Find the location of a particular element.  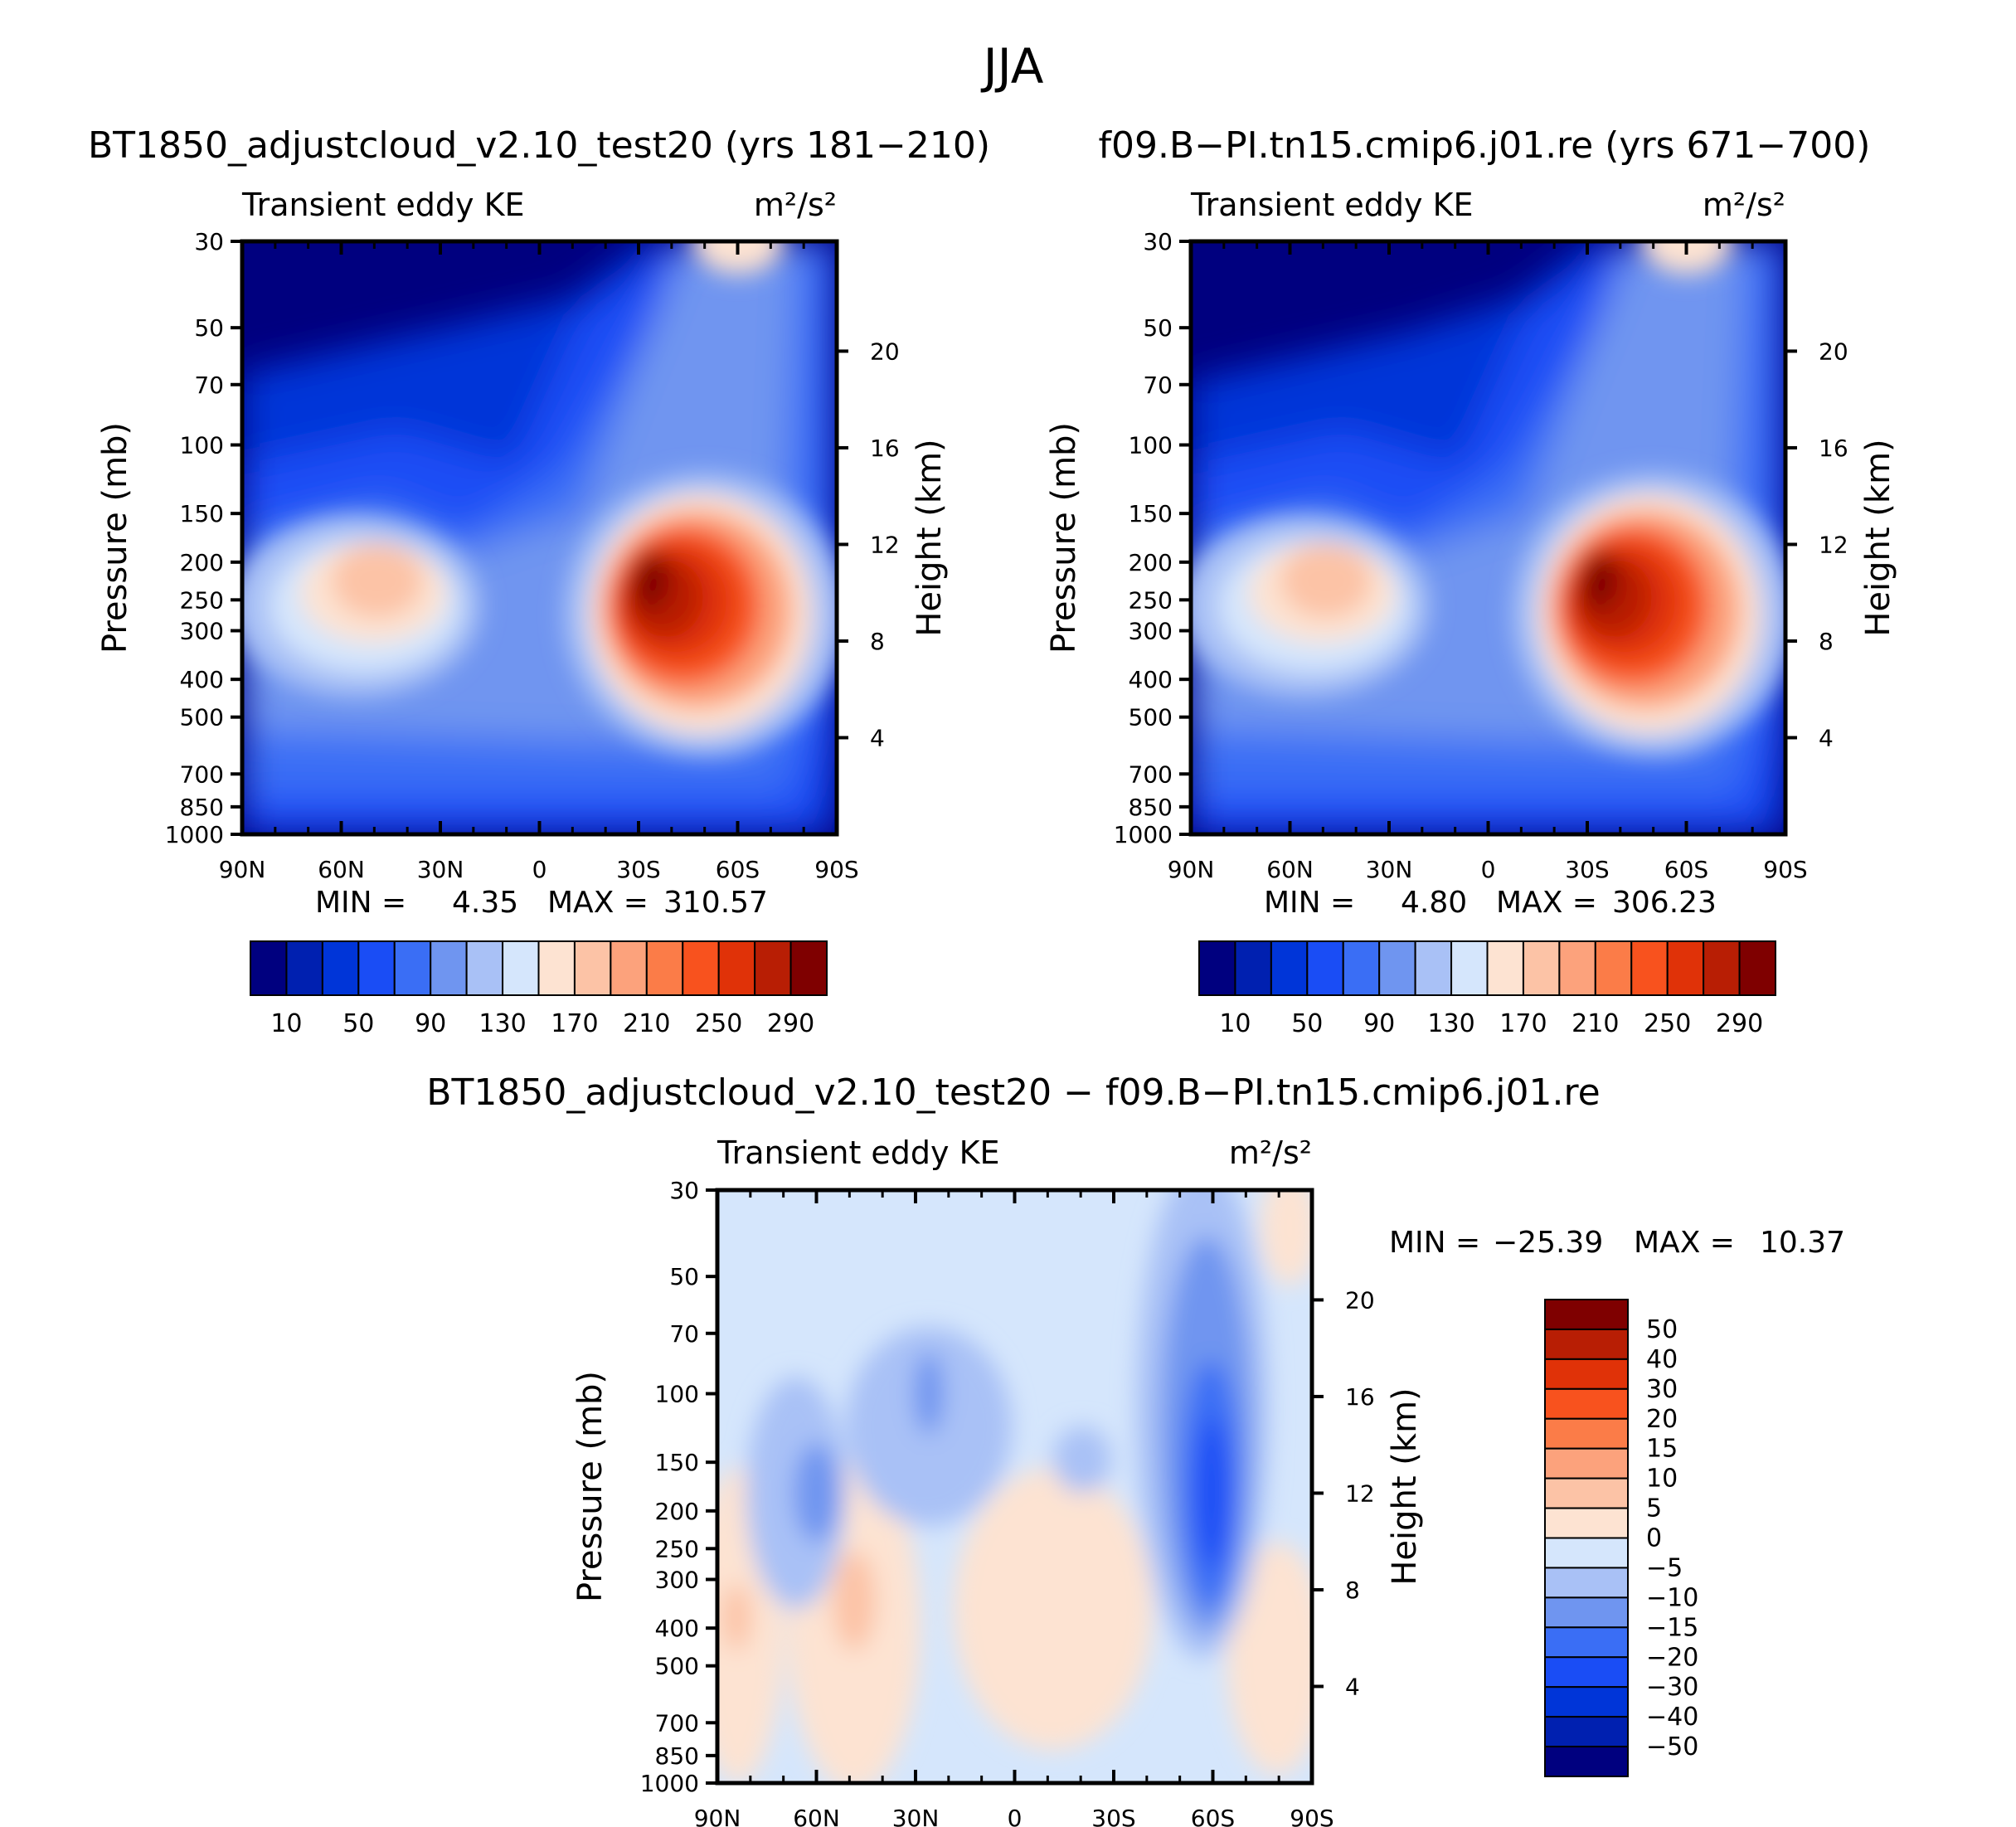

y-tick-label: 500 is located at coordinates (202, 717).